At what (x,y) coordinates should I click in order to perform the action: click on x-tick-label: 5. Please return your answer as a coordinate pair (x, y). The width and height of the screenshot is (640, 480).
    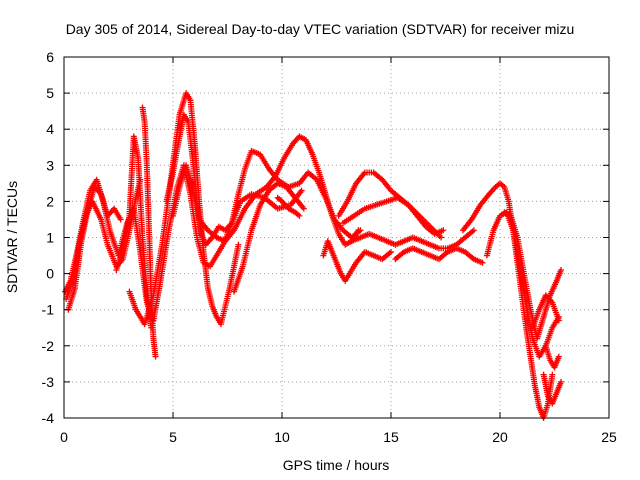
    Looking at the image, I should click on (173, 437).